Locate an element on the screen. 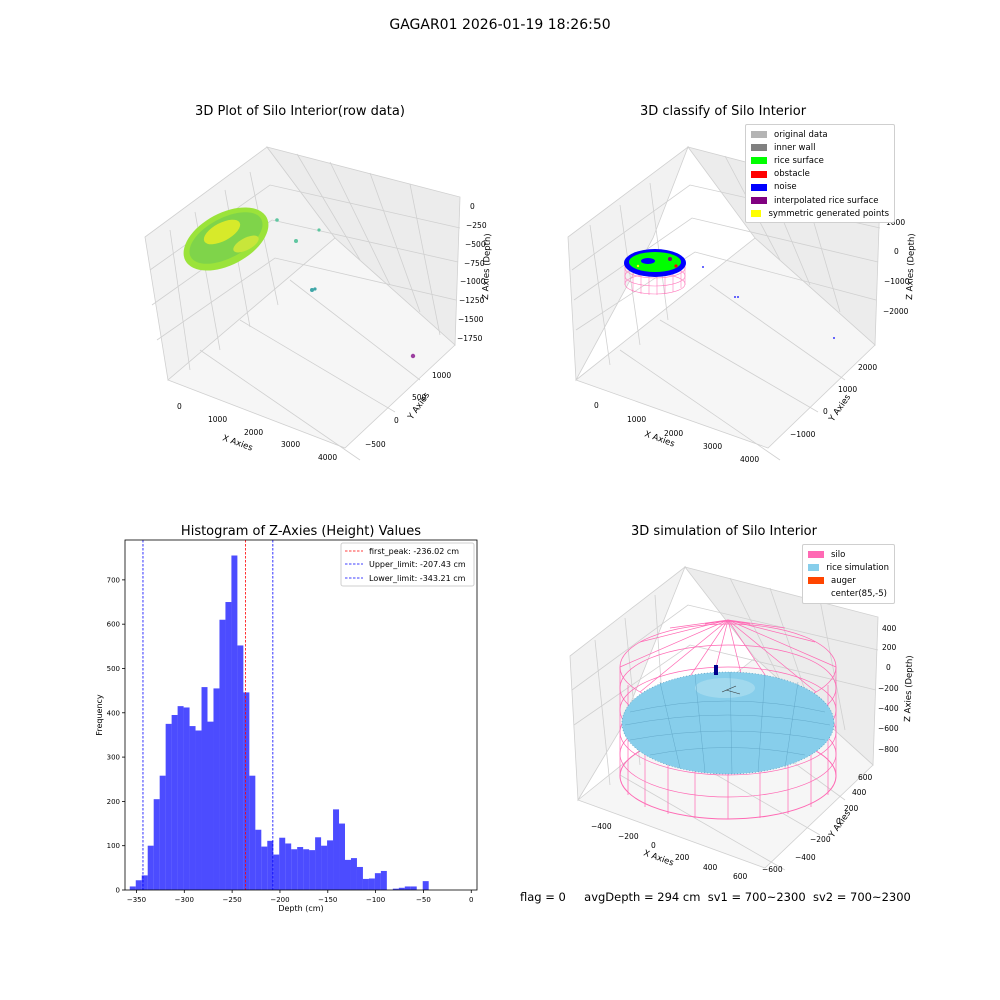  simulation-z-axis-label: Z Axies (Depth) is located at coordinates (909, 688).